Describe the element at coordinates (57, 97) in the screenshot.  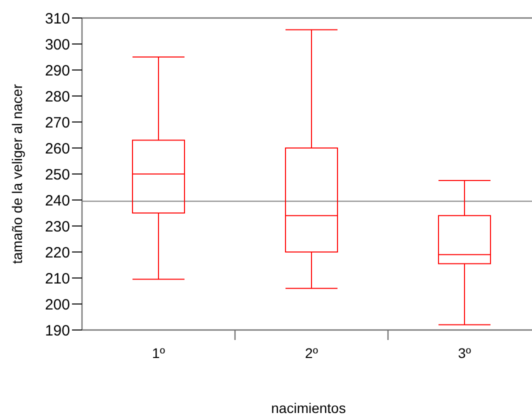
I see `y-tick-label: 280` at that location.